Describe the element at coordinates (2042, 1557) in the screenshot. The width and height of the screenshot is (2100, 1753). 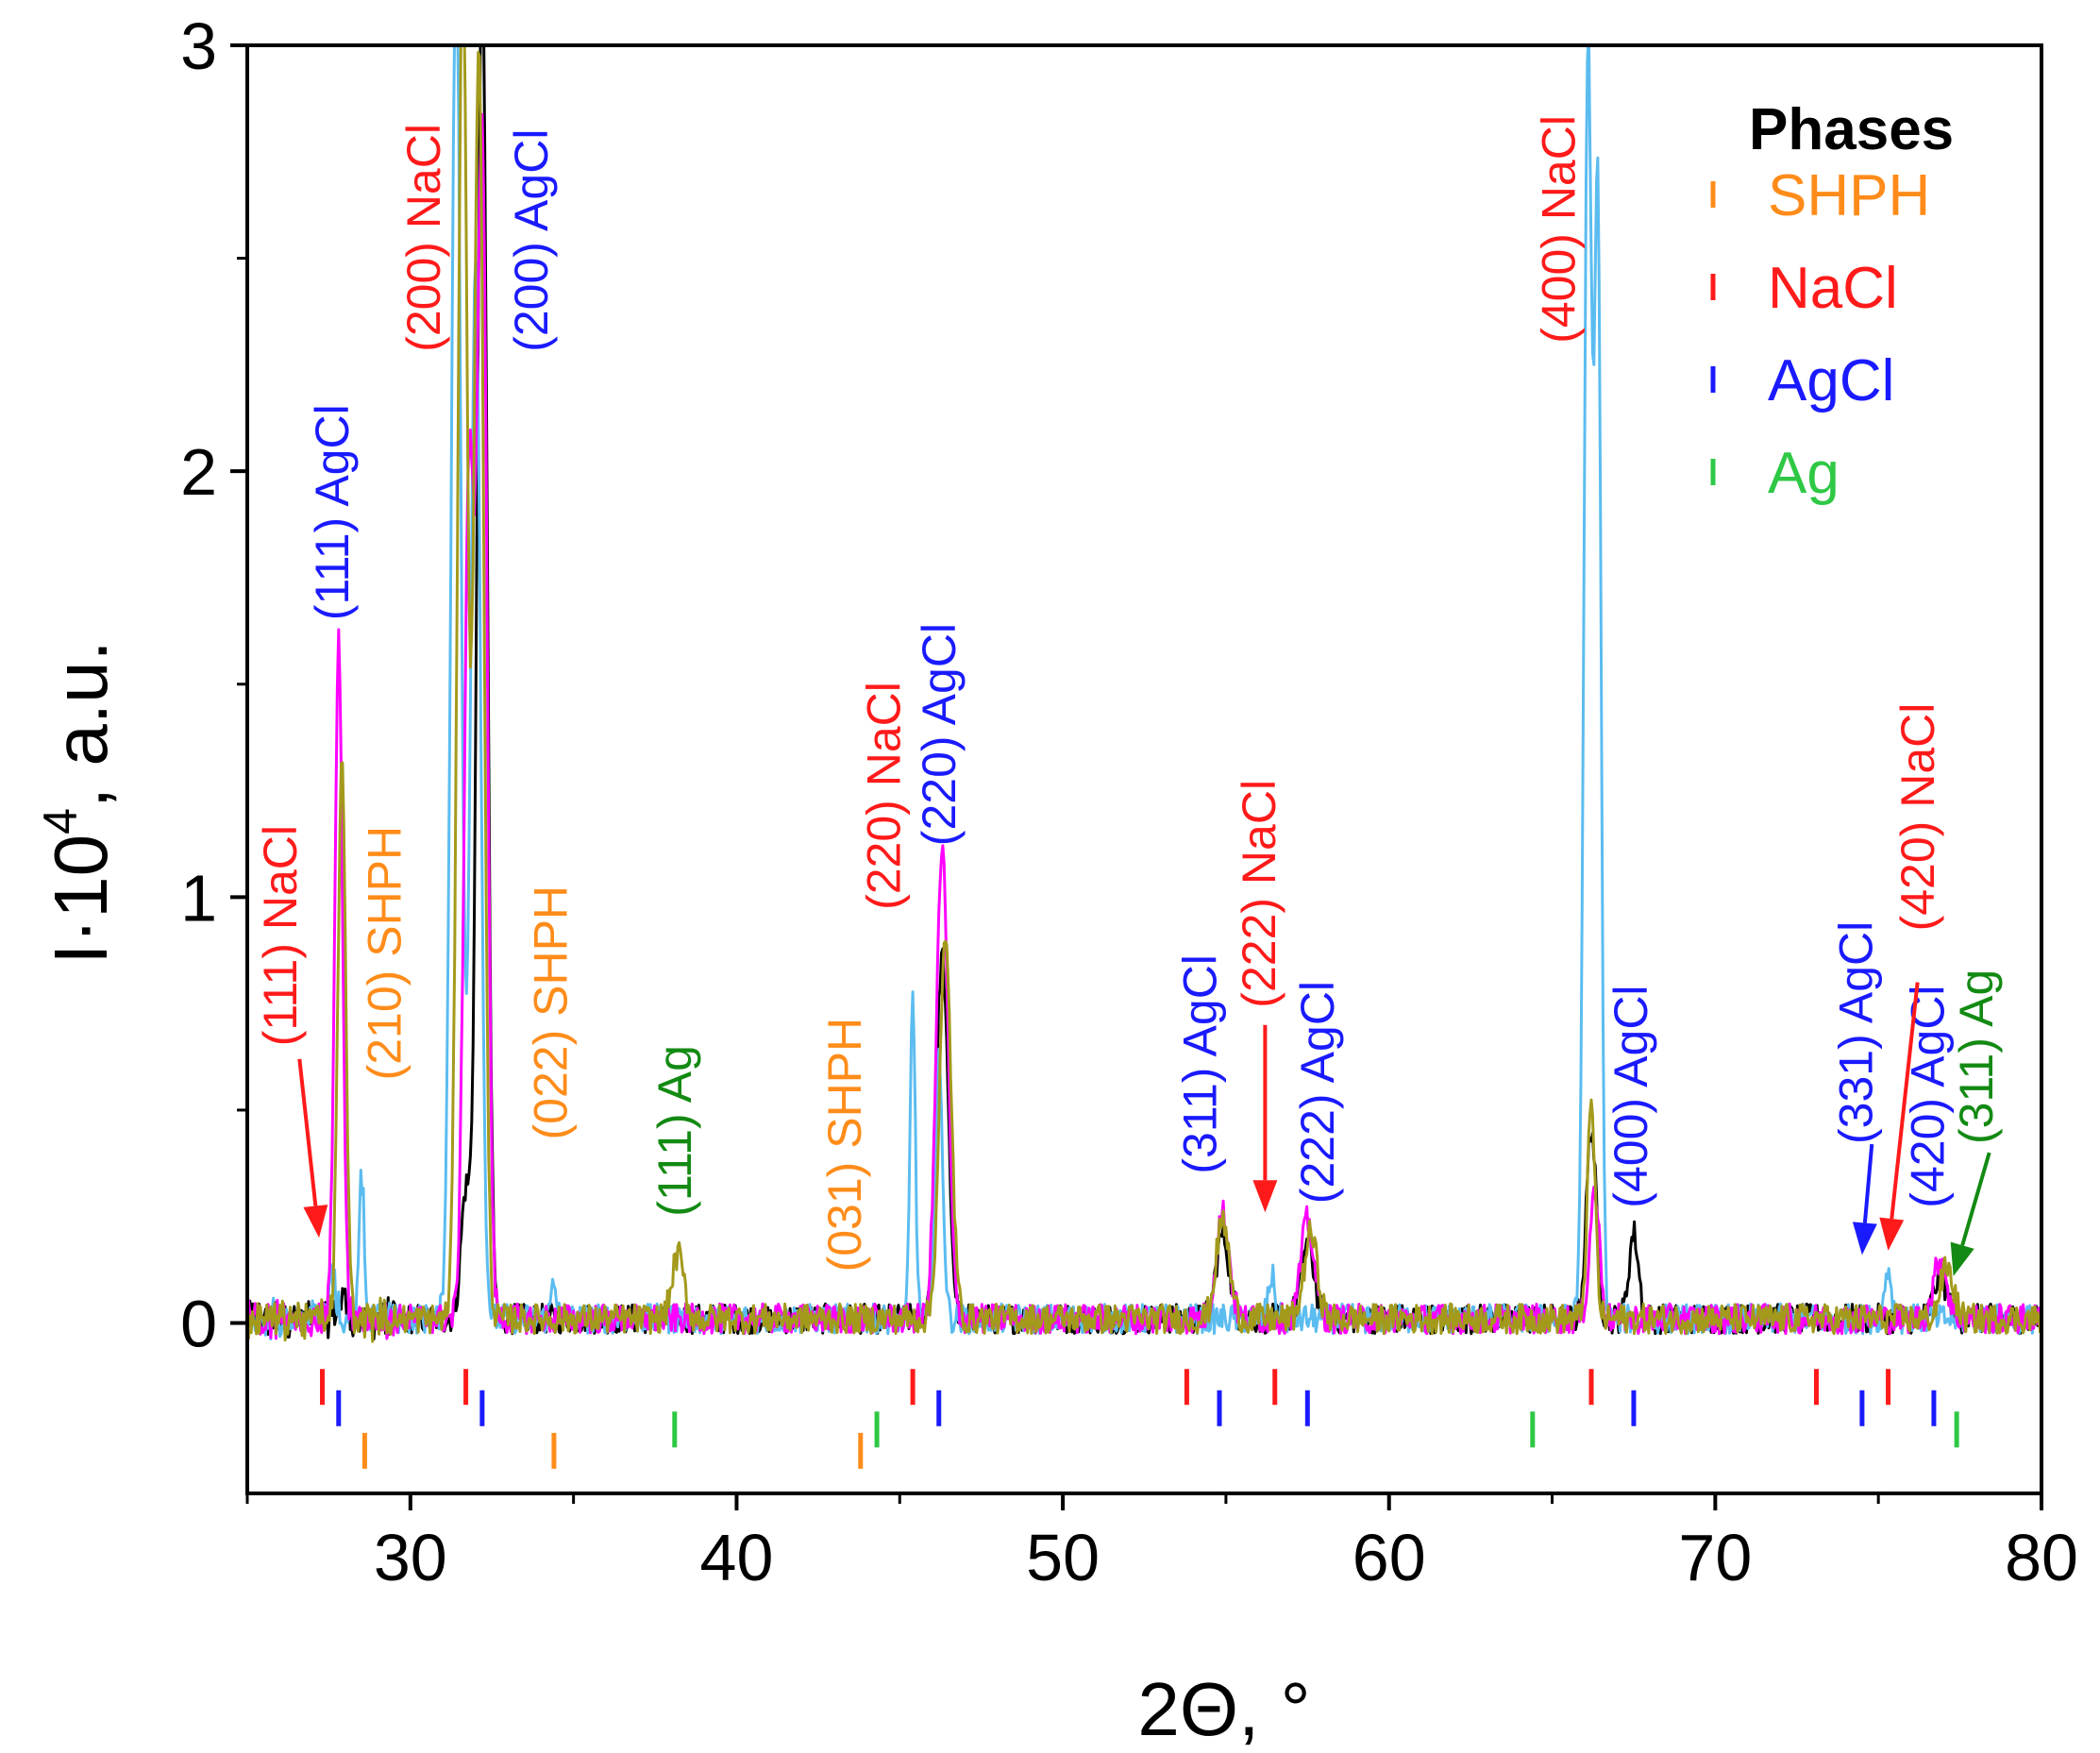
I see `x-tick-label: 80` at that location.